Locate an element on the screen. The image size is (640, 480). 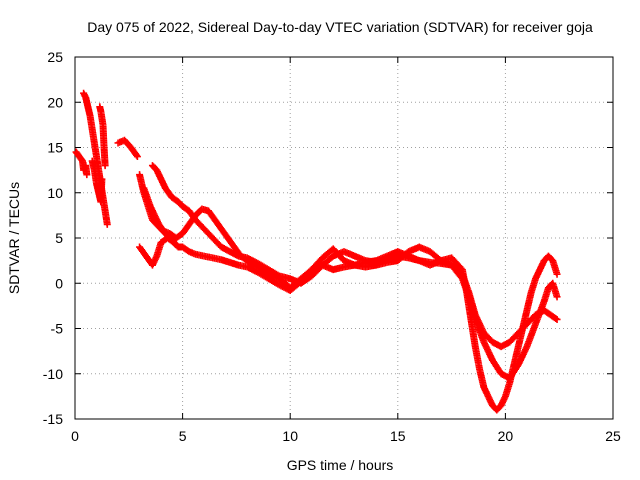
series-track-a is located at coordinates (81, 163).